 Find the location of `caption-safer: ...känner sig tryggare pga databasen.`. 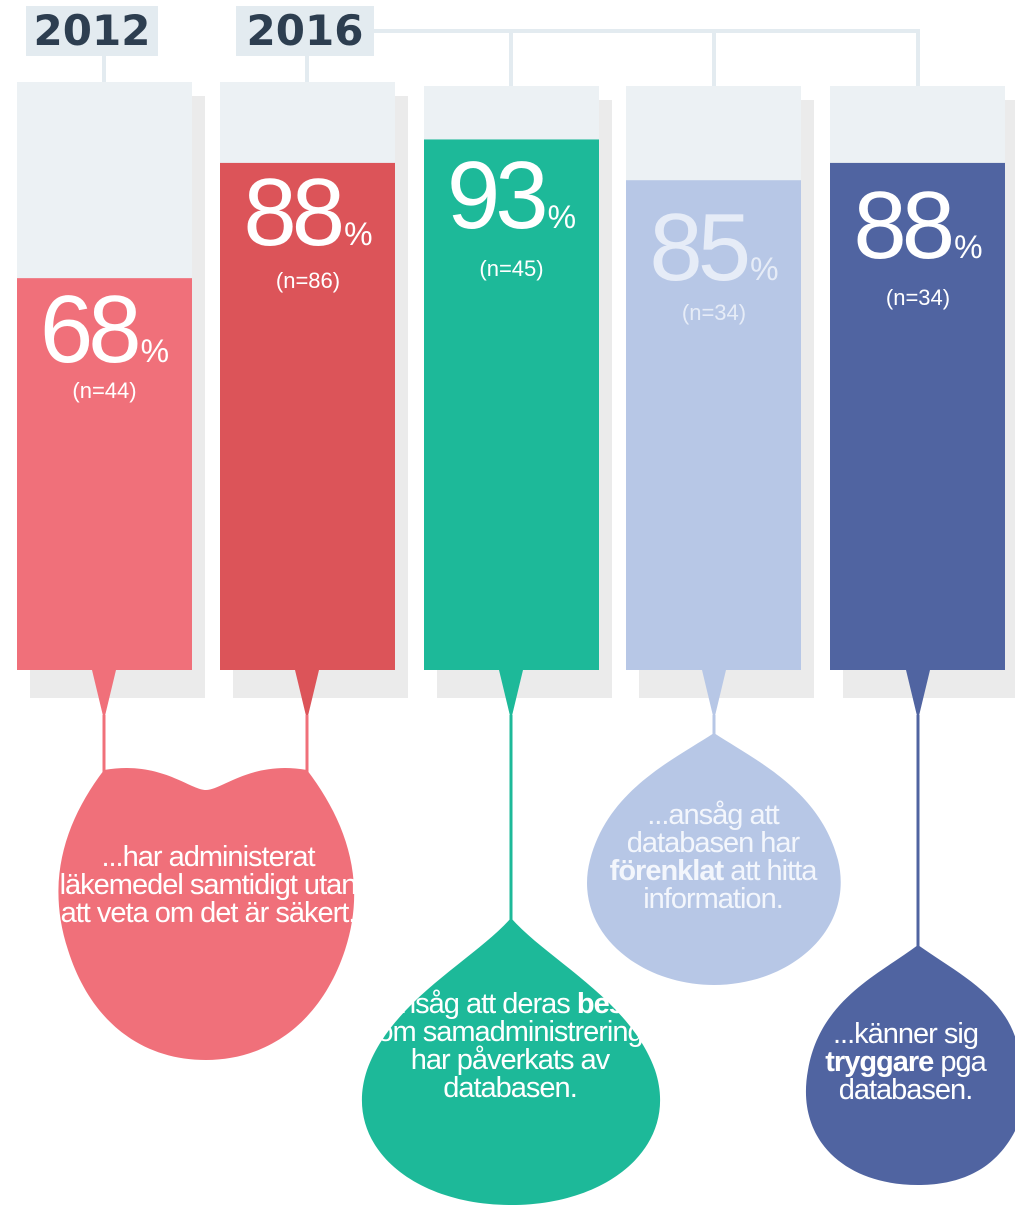

caption-safer: ...känner sig tryggare pga databasen. is located at coordinates (905, 1062).